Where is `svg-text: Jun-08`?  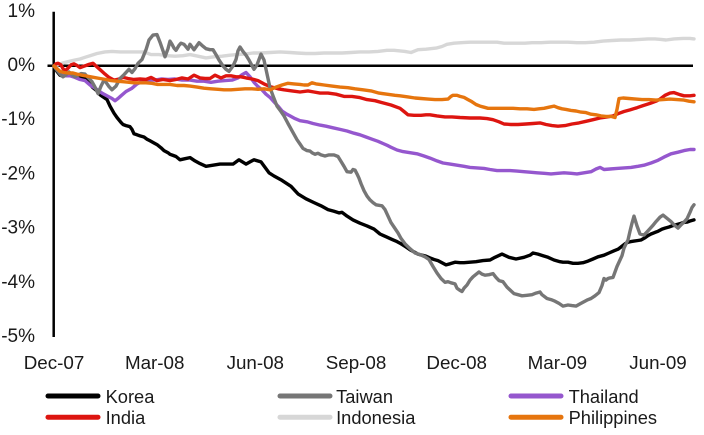 svg-text: Jun-08 is located at coordinates (255, 362).